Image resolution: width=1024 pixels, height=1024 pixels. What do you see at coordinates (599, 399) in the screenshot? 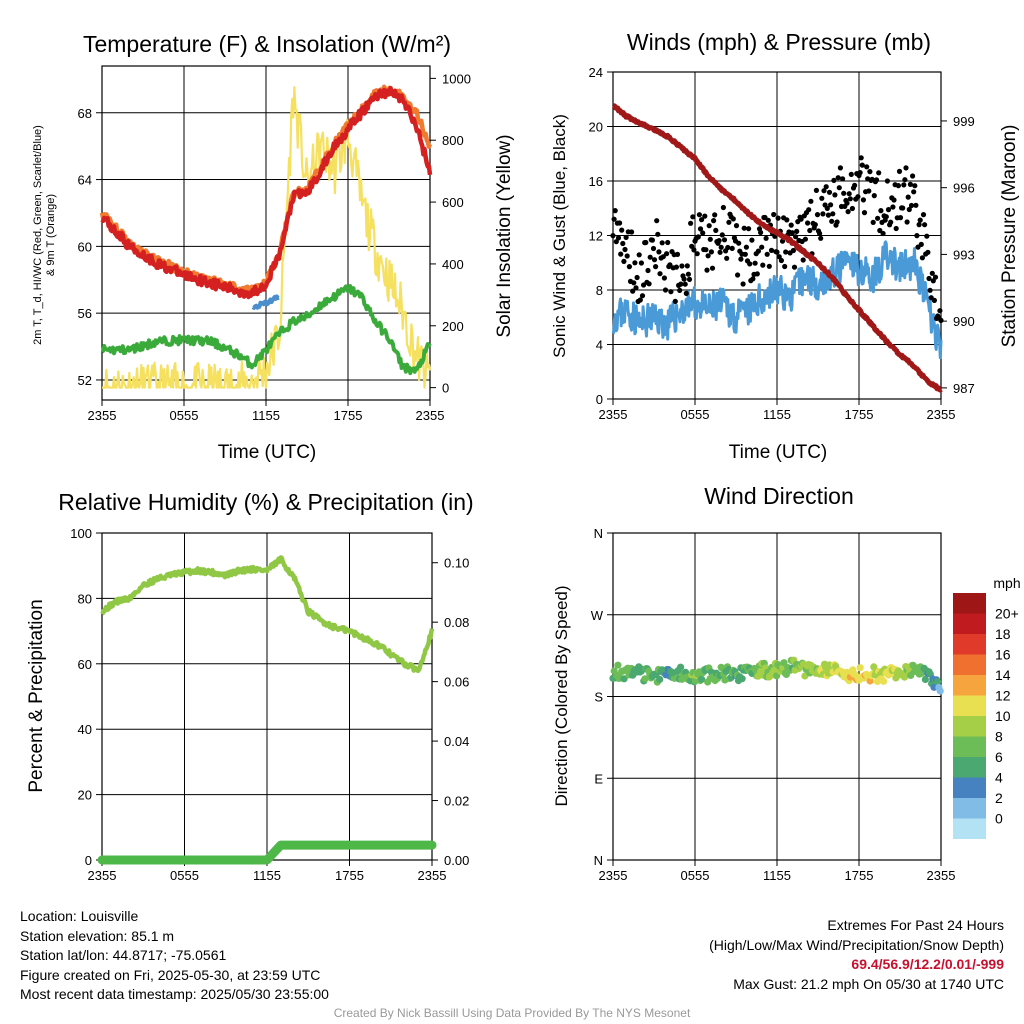
I see `wind-ytick-label: 0` at bounding box center [599, 399].